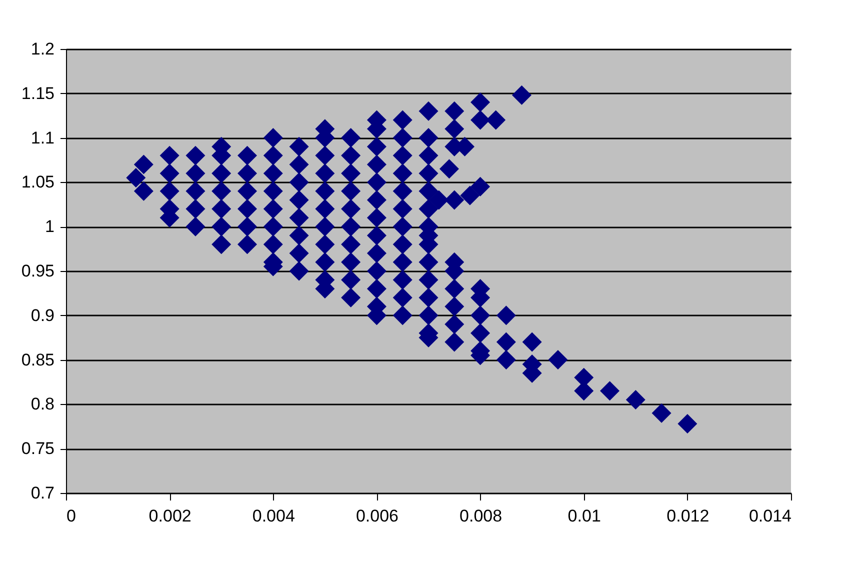 The width and height of the screenshot is (851, 578). What do you see at coordinates (688, 516) in the screenshot?
I see `x-tick-label: 0.012` at bounding box center [688, 516].